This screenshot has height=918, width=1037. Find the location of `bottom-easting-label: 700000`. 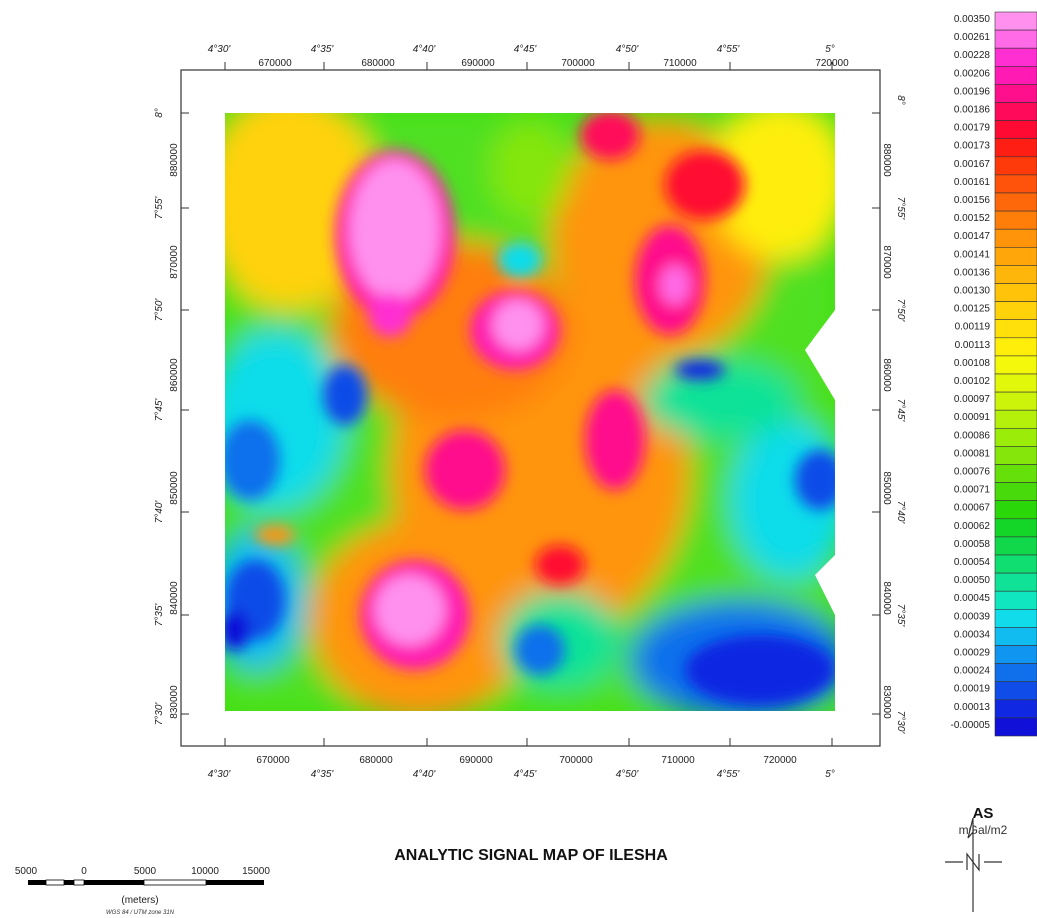

bottom-easting-label: 700000 is located at coordinates (576, 760).